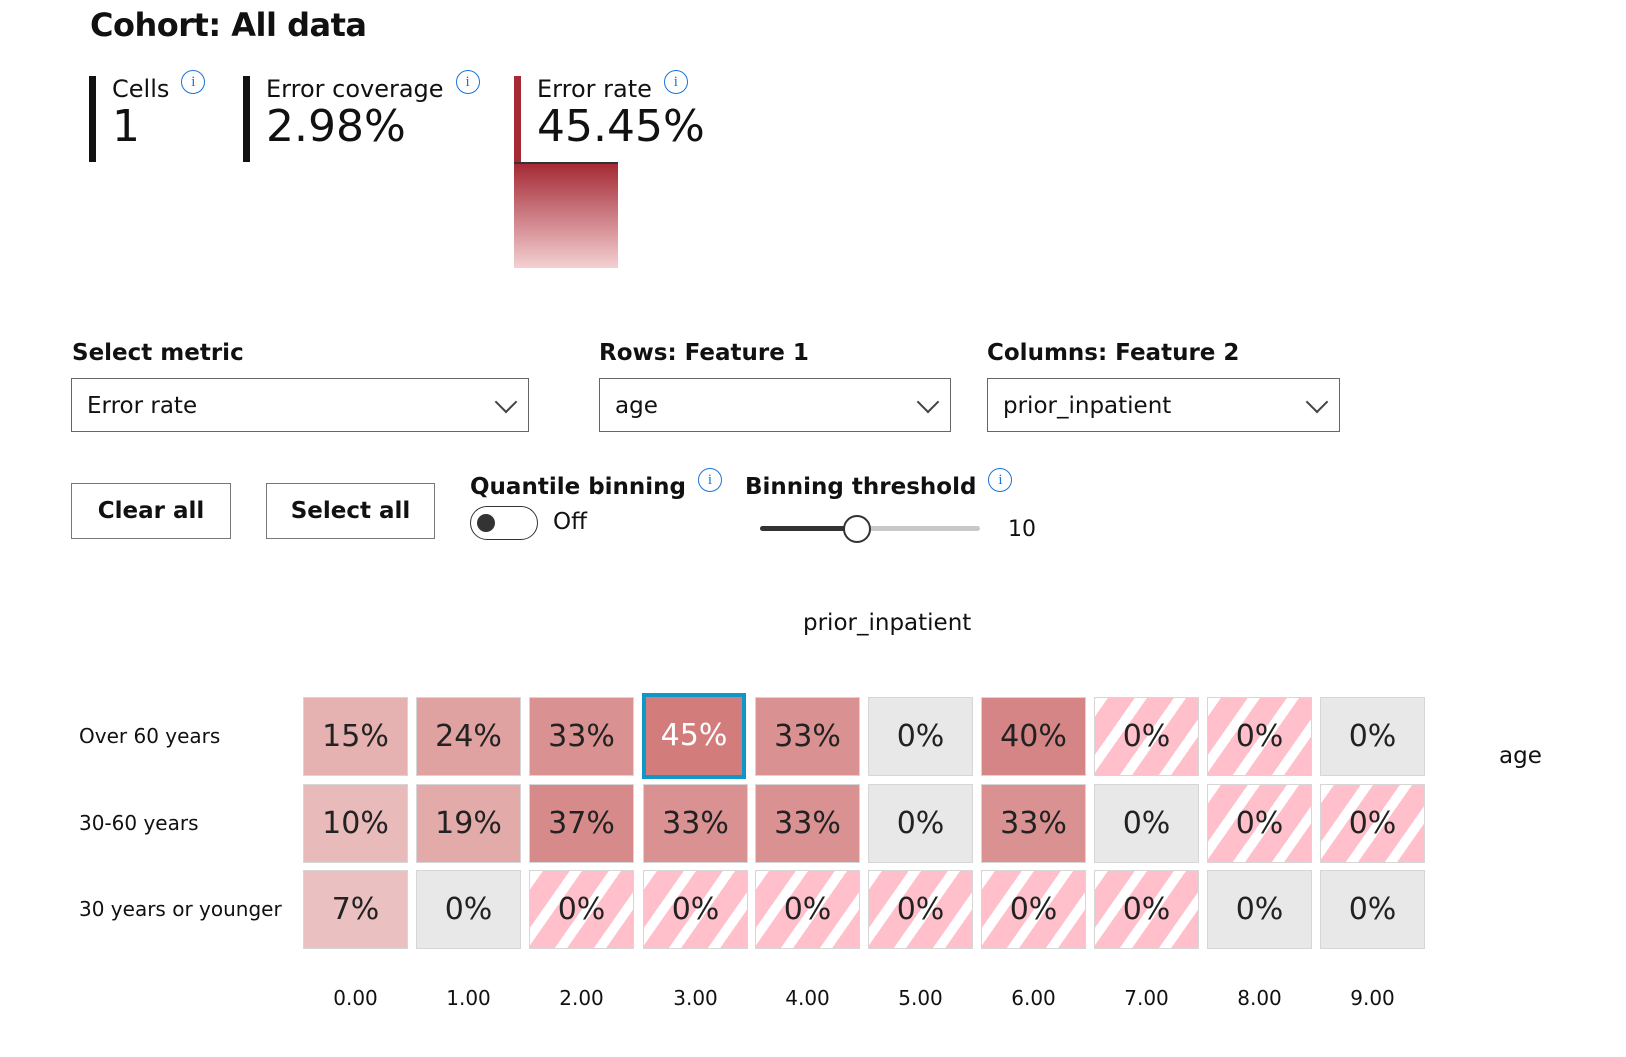  Describe the element at coordinates (142, 406) in the screenshot. I see `dropdown-value: Error rate` at that location.